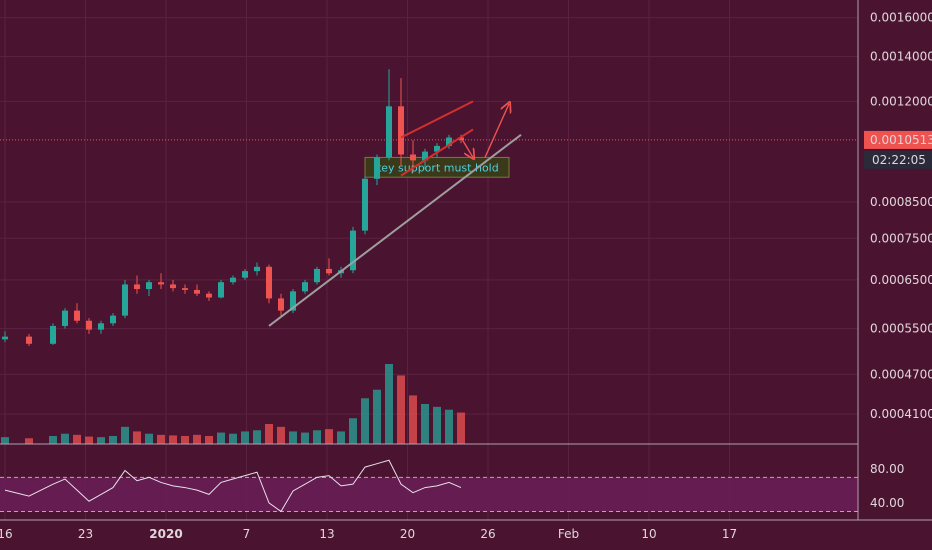 The image size is (932, 550). Describe the element at coordinates (437, 119) in the screenshot. I see `channel-line-upper` at that location.